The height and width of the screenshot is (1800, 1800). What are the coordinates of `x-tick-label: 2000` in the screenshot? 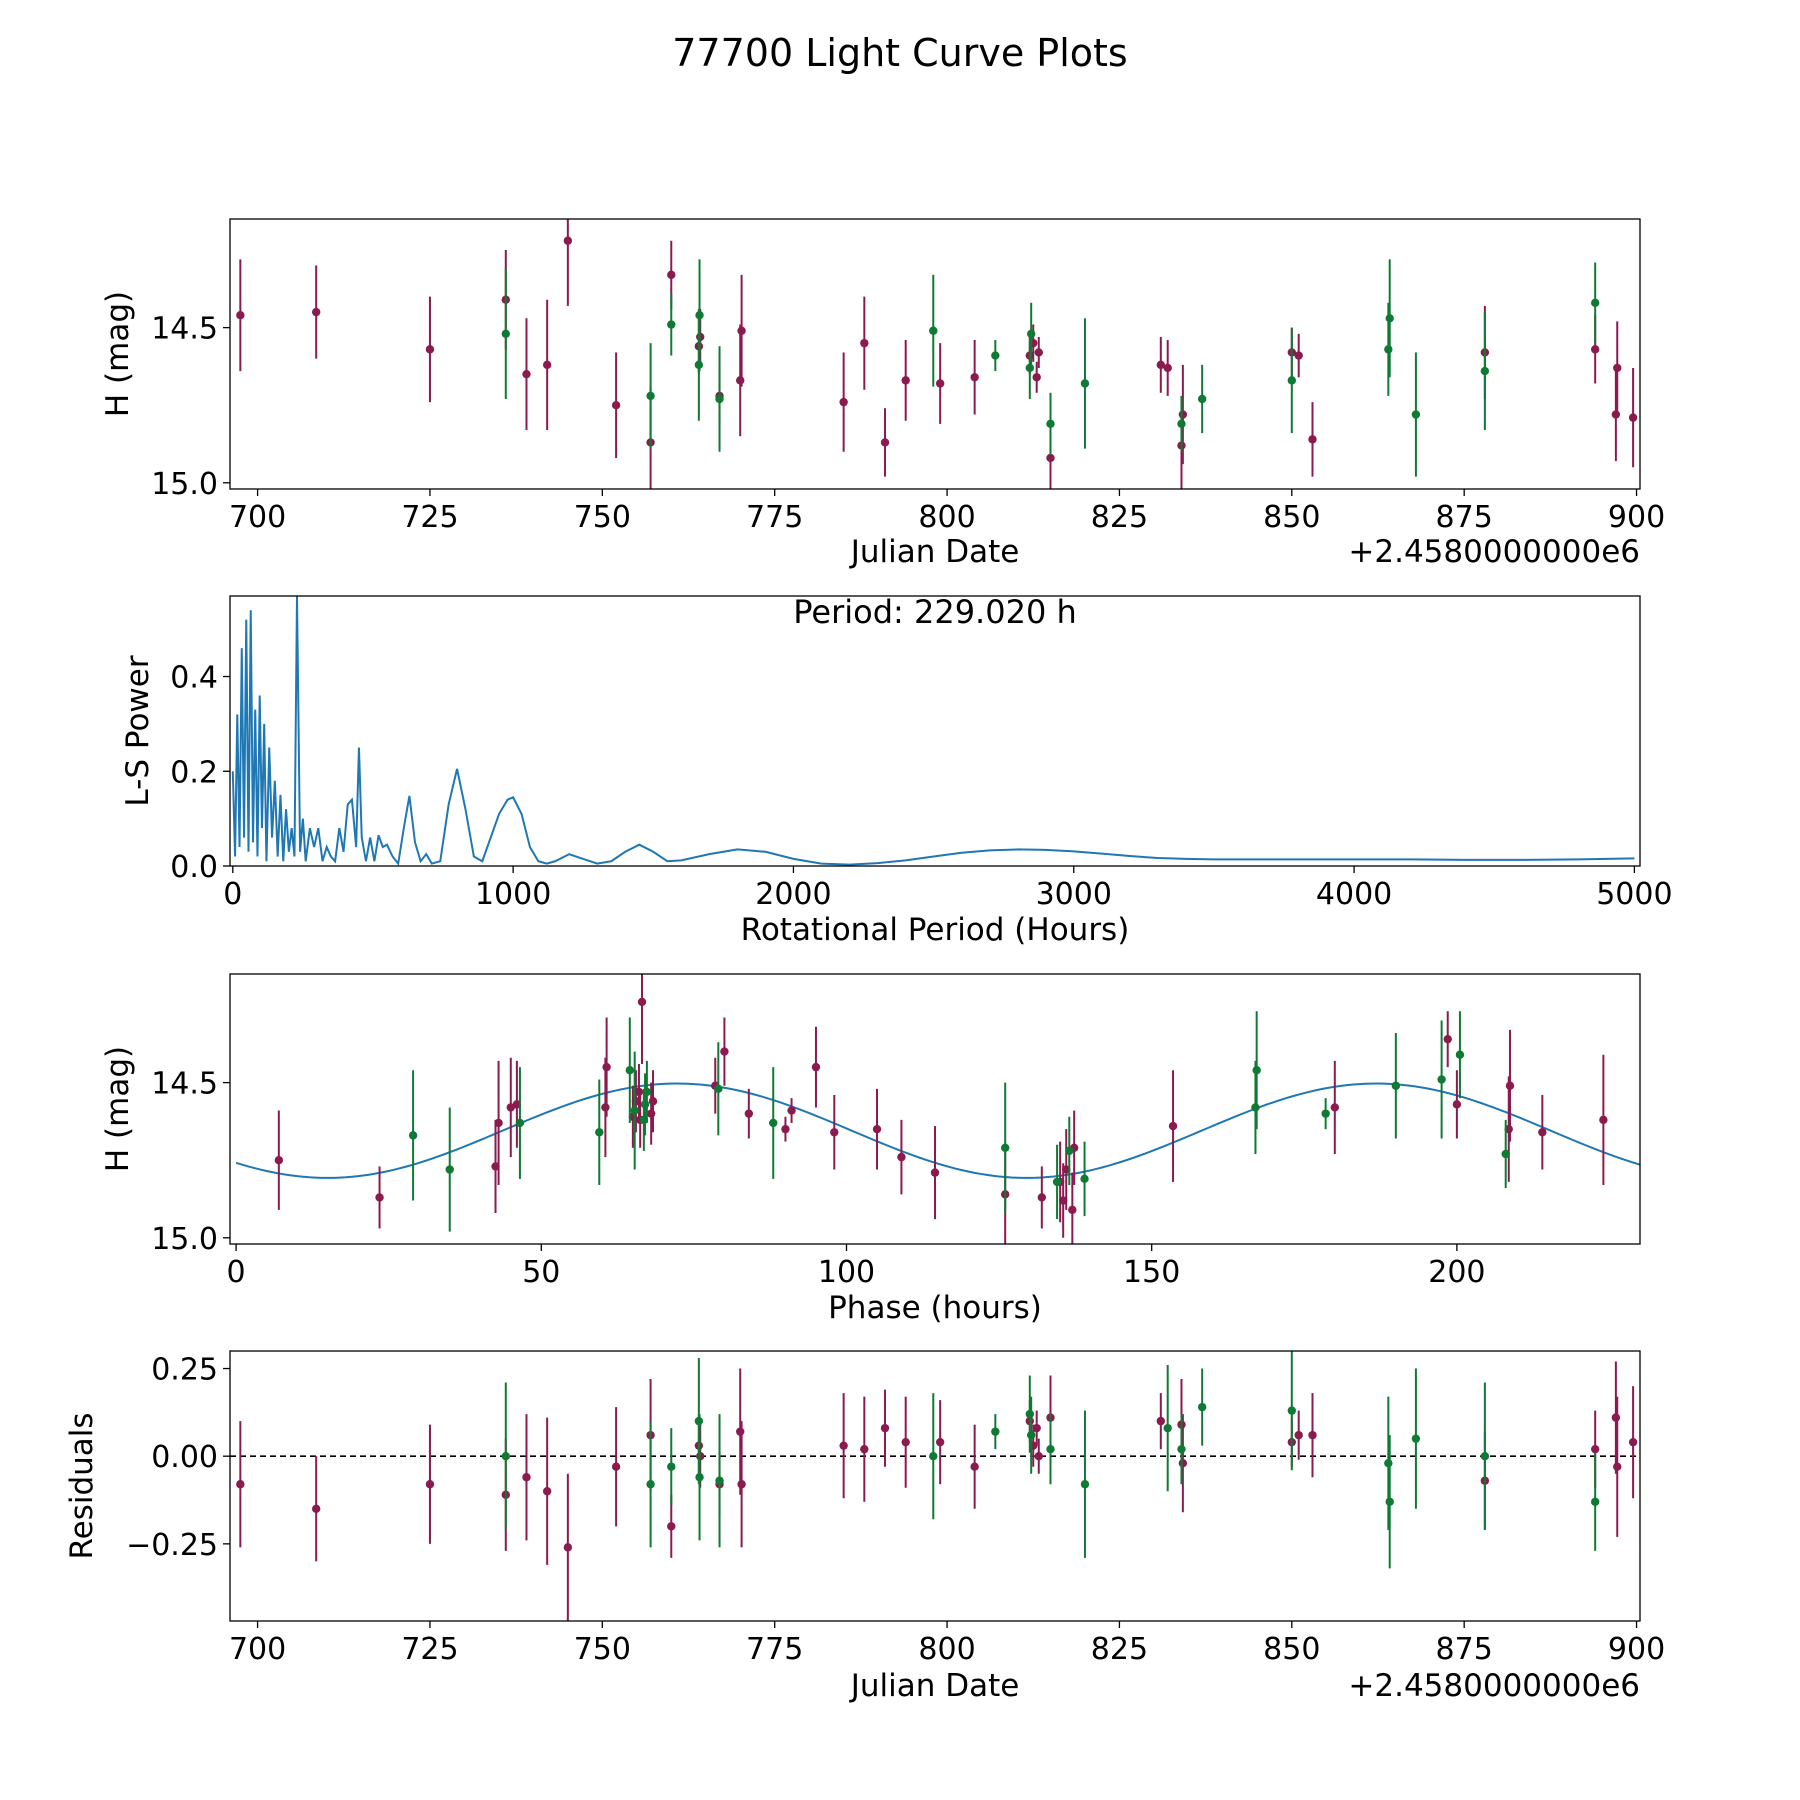 It's located at (793, 894).